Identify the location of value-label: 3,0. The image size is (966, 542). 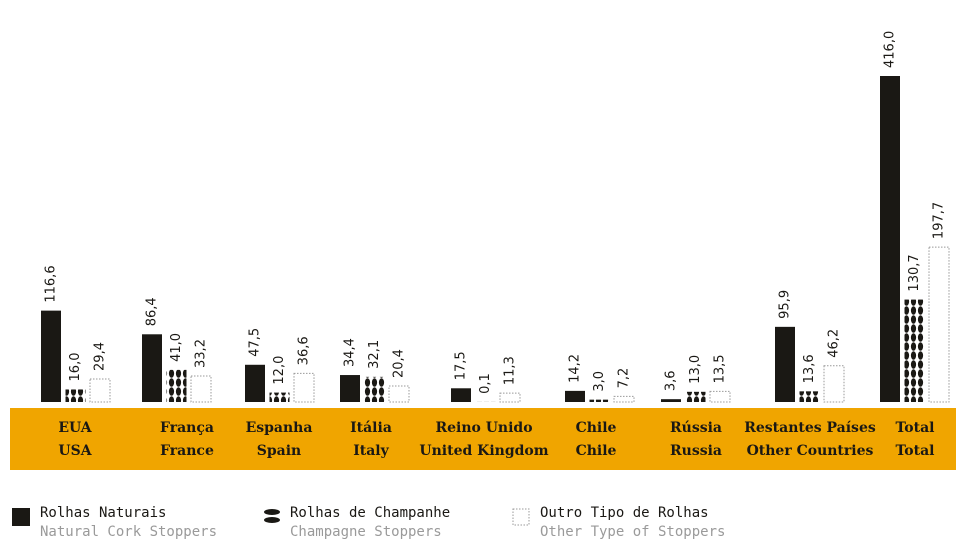
(599, 381).